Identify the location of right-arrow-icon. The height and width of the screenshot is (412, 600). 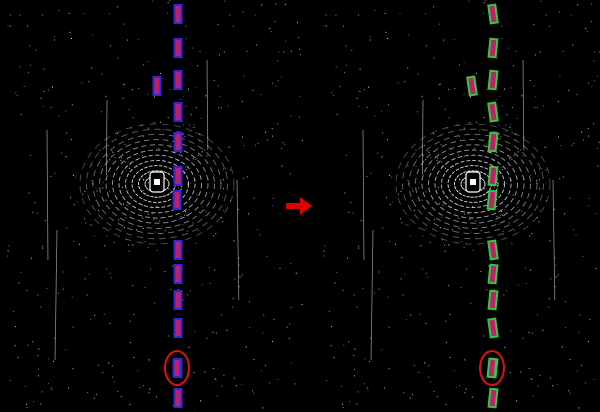
(299, 206).